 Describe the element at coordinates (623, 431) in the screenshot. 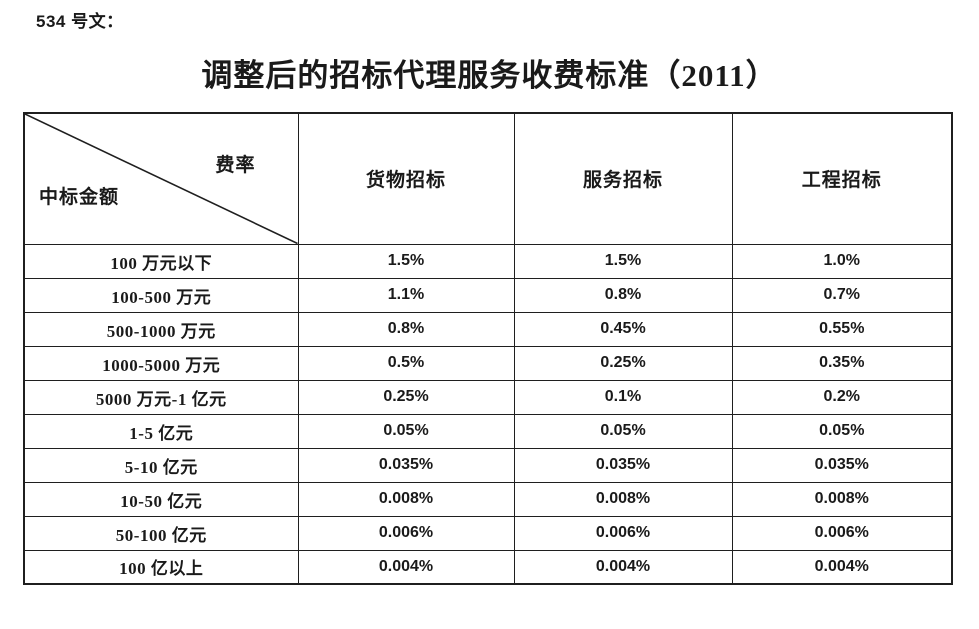

I see `service-rate-cell: 0.05%` at that location.